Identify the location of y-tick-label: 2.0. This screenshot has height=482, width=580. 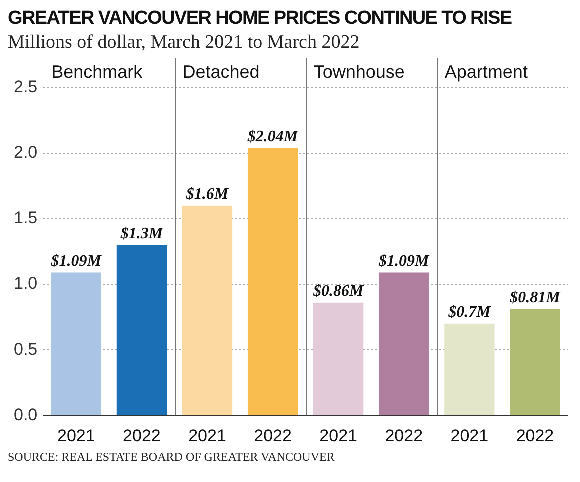
(26, 152).